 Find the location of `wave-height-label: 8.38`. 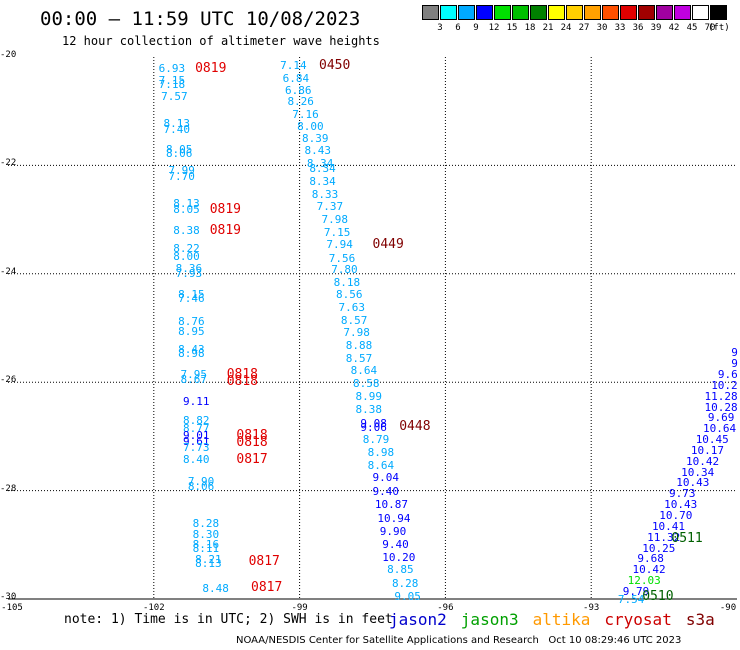

wave-height-label: 8.38 is located at coordinates (186, 231).